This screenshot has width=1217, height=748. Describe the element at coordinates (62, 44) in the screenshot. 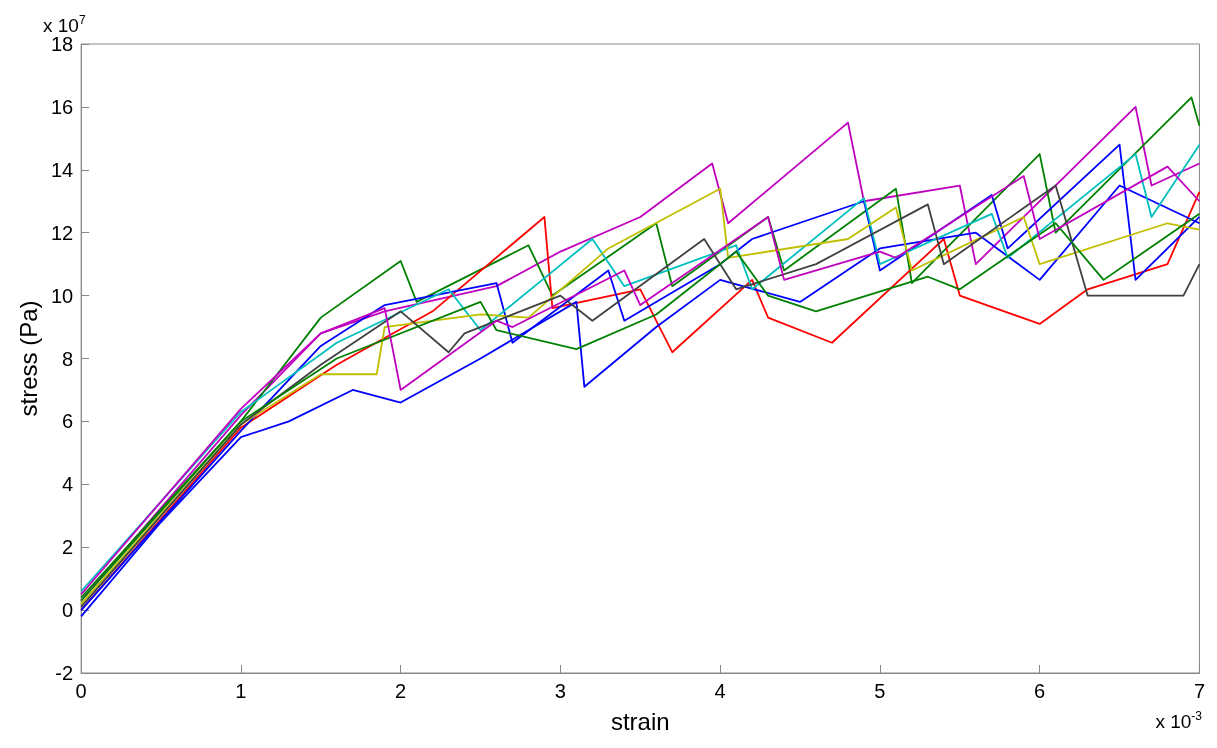

I see `y-tick-label: 18` at that location.